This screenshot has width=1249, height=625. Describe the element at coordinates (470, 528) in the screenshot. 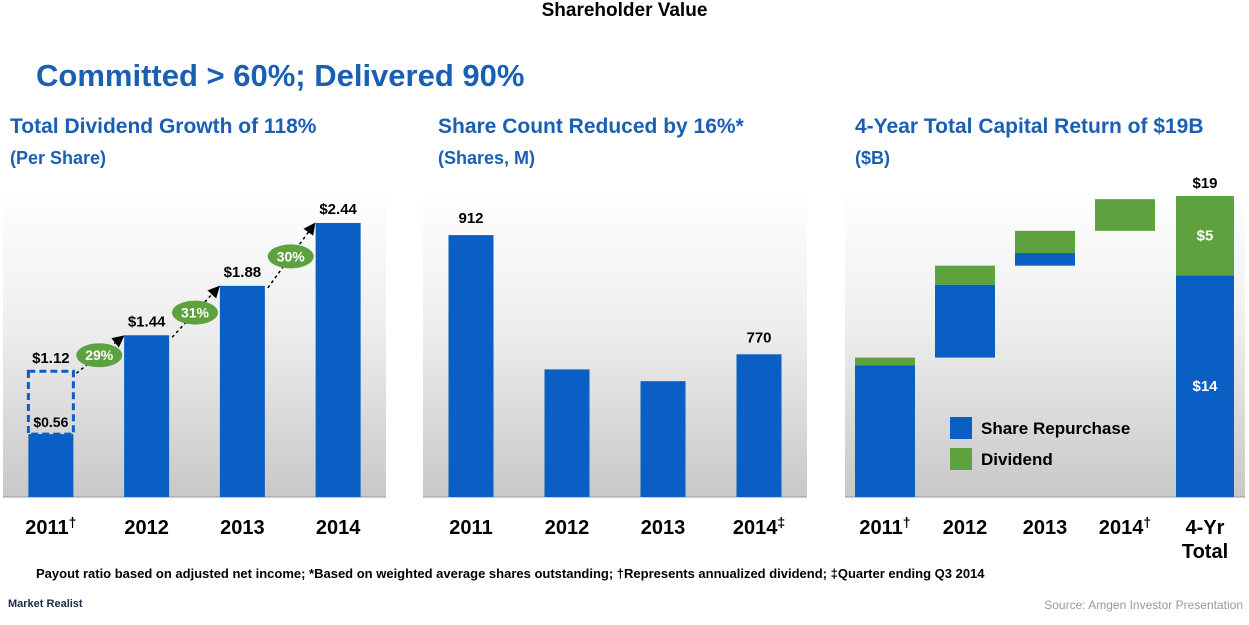

I see `category-label-2011: 2011` at that location.